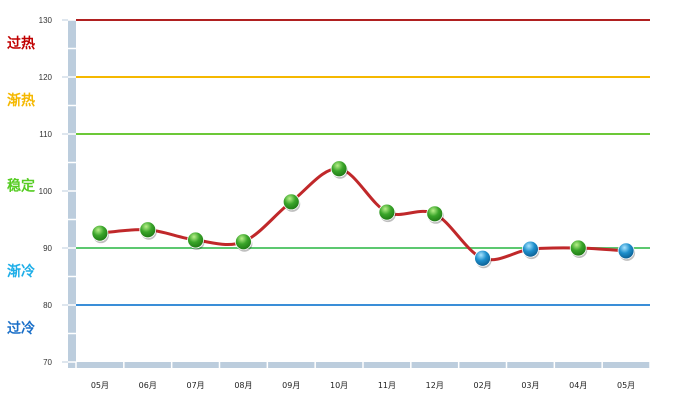 The width and height of the screenshot is (676, 400). Describe the element at coordinates (47, 305) in the screenshot. I see `y-tick-label: 80` at that location.